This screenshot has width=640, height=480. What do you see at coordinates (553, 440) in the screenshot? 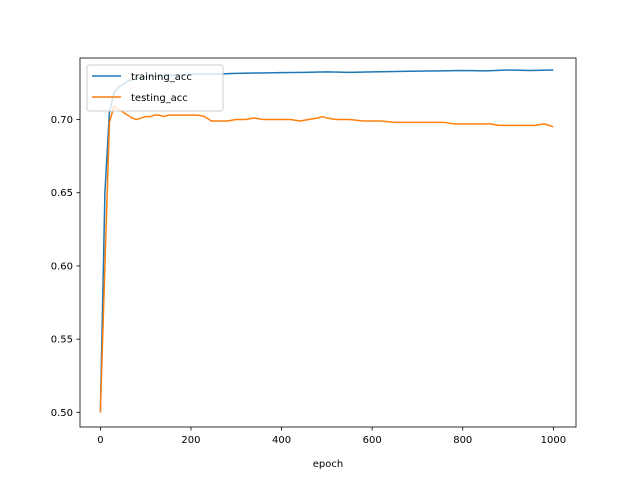
I see `x-tick-label: 1000` at bounding box center [553, 440].